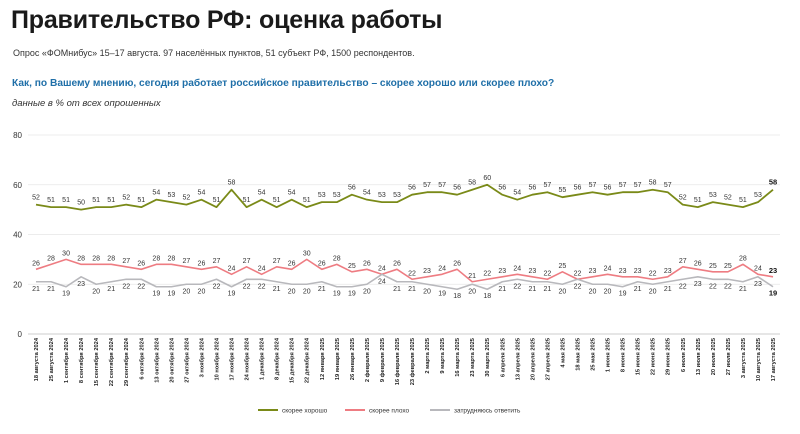 This screenshot has height=434, width=800. What do you see at coordinates (624, 355) in the screenshot?
I see `x-tick-label: 8 июня 2025` at bounding box center [624, 355].